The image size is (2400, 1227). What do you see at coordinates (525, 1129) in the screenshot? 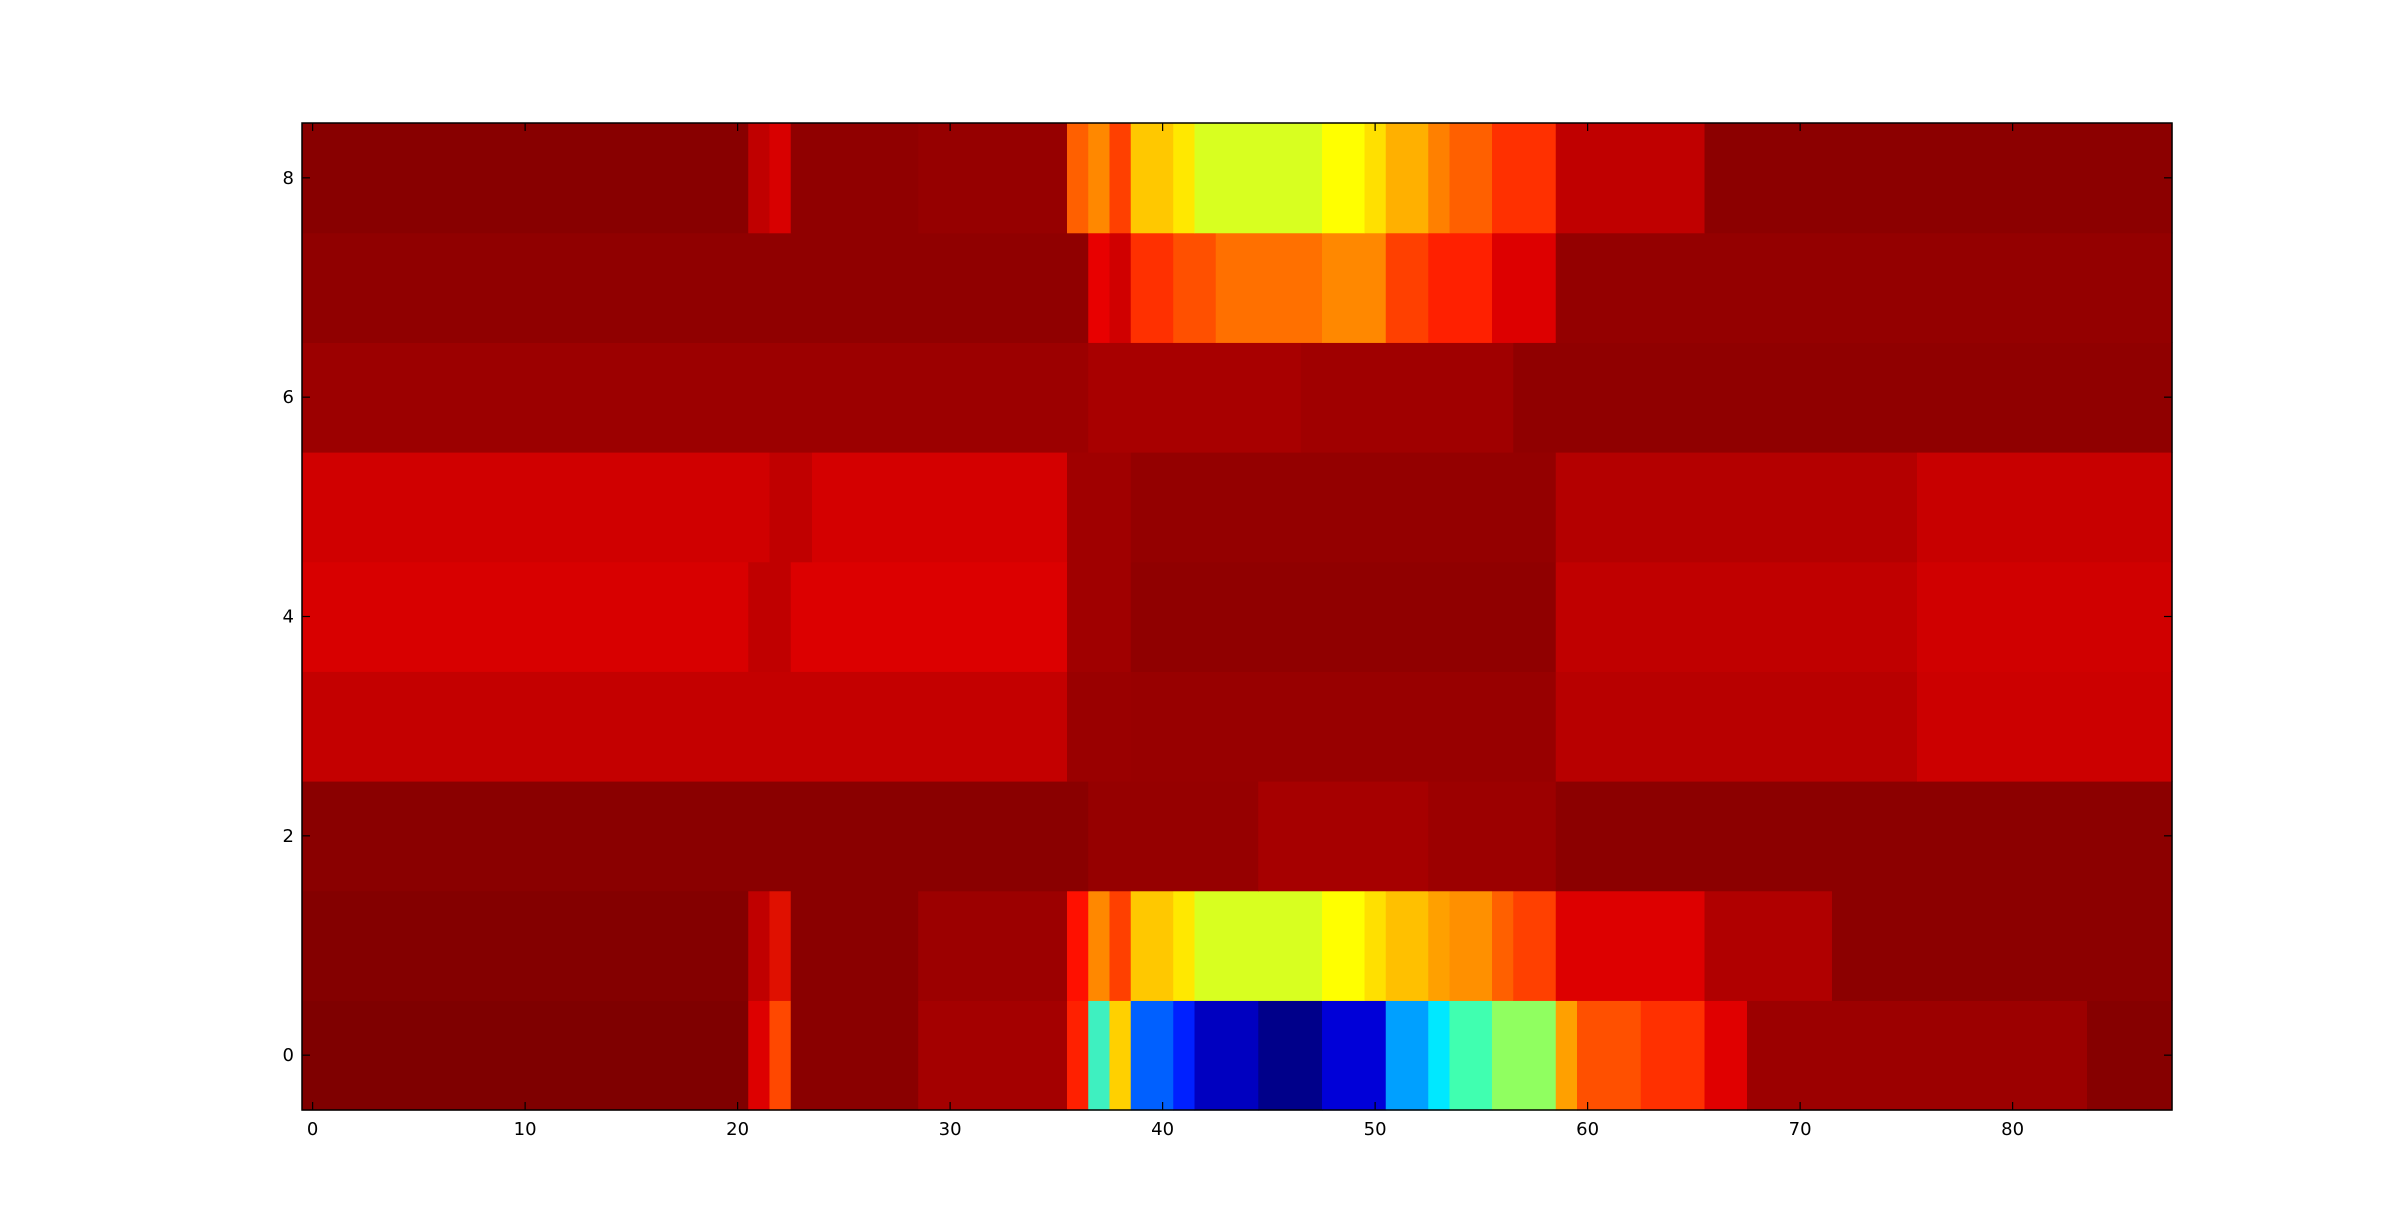
I see `x-tick-label-10: 10` at bounding box center [525, 1129].